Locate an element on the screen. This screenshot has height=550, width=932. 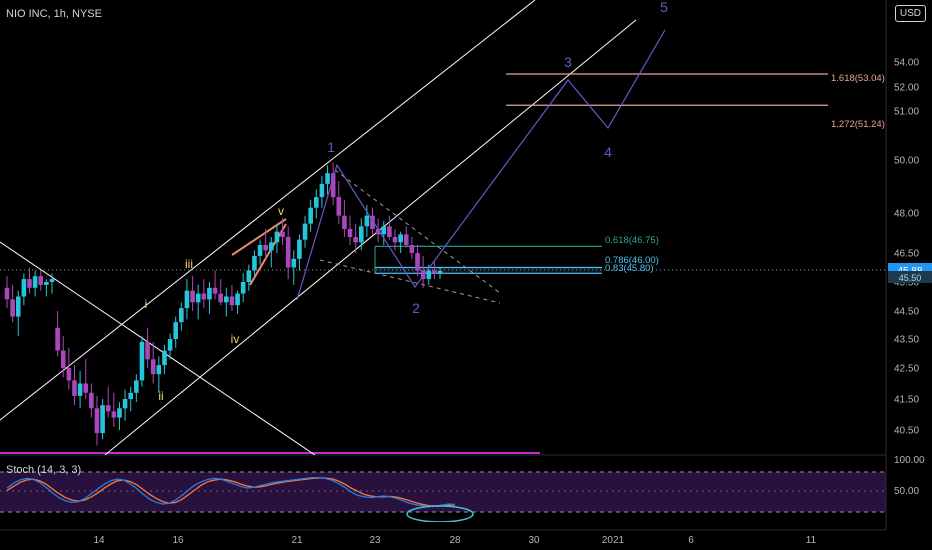
stoch-tick-label: 50.00 is located at coordinates (906, 491).